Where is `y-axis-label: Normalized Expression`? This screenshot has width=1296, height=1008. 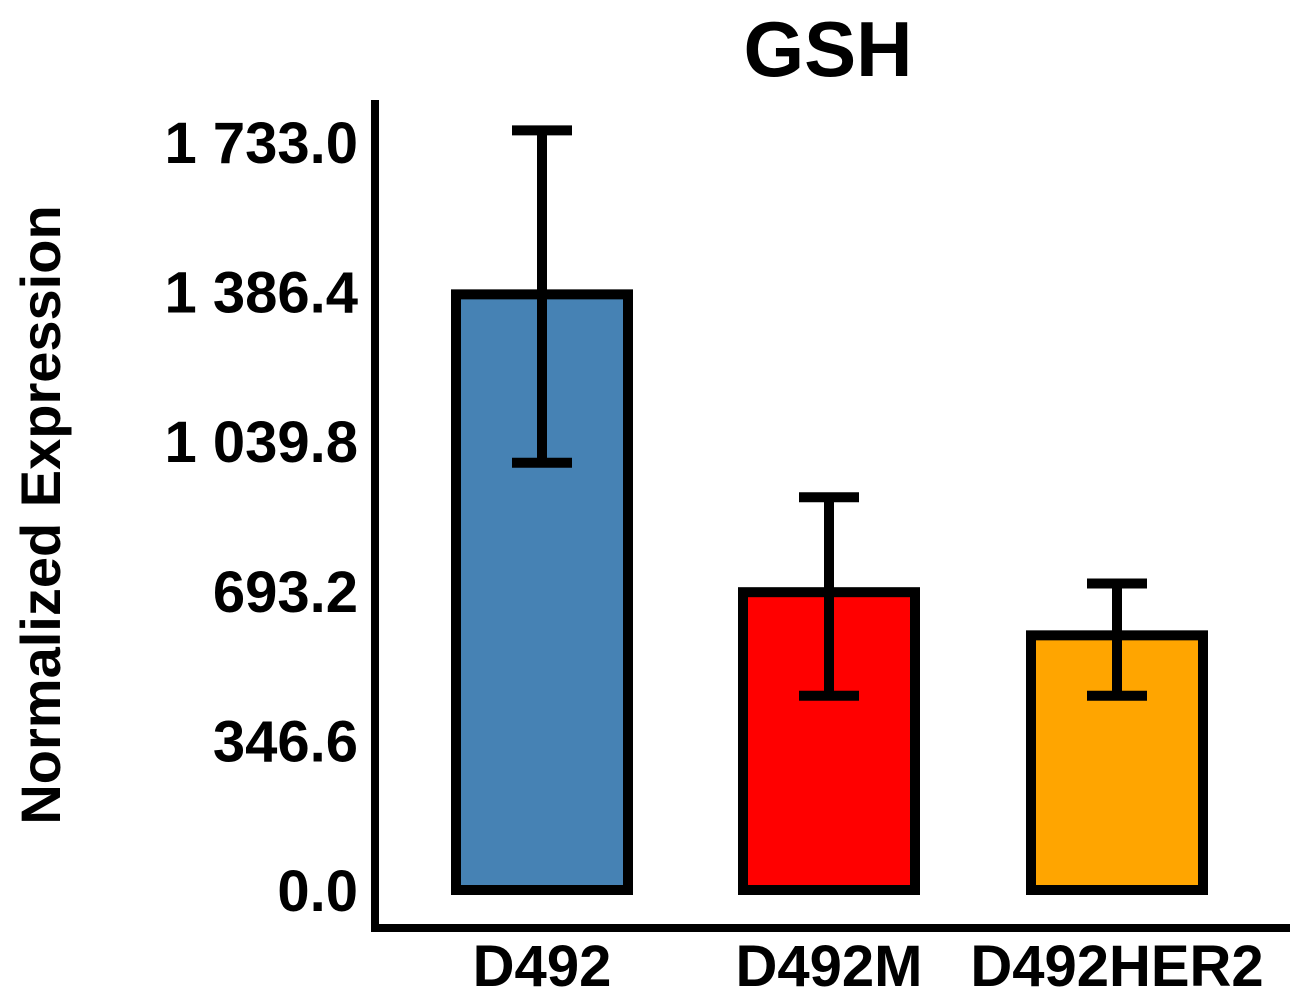
y-axis-label: Normalized Expression is located at coordinates (40, 514).